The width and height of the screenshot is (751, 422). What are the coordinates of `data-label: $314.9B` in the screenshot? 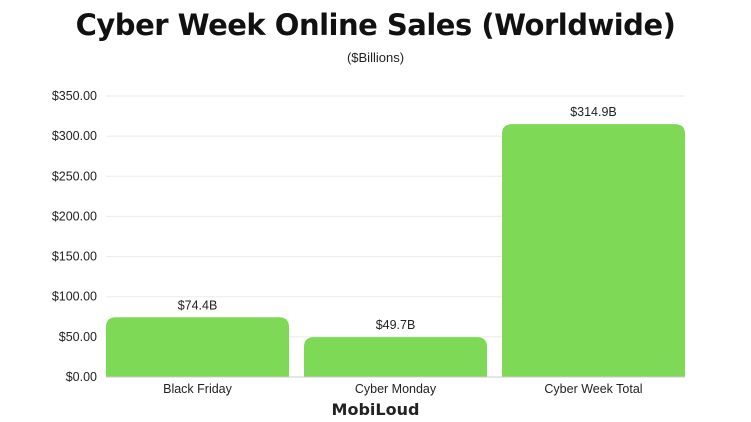 It's located at (593, 112).